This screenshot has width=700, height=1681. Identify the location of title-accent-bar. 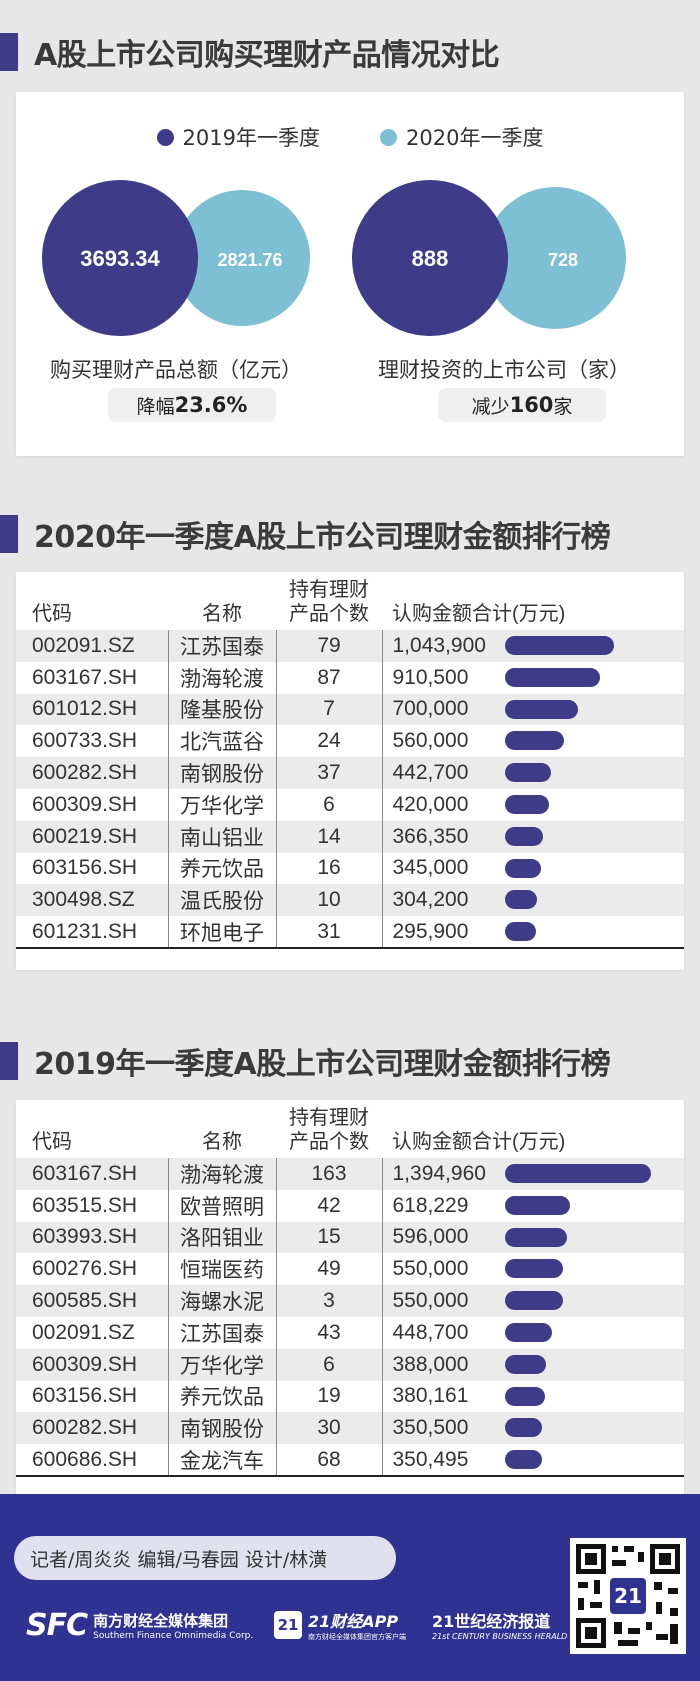
(9, 52).